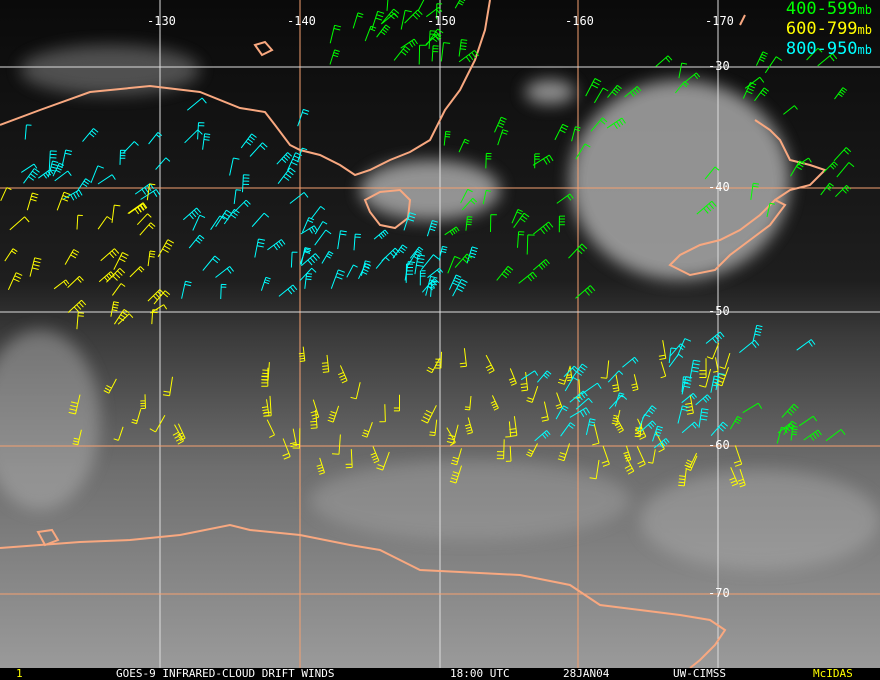 The image size is (880, 680). I want to click on source-label: UW-CIMSS, so click(699, 673).